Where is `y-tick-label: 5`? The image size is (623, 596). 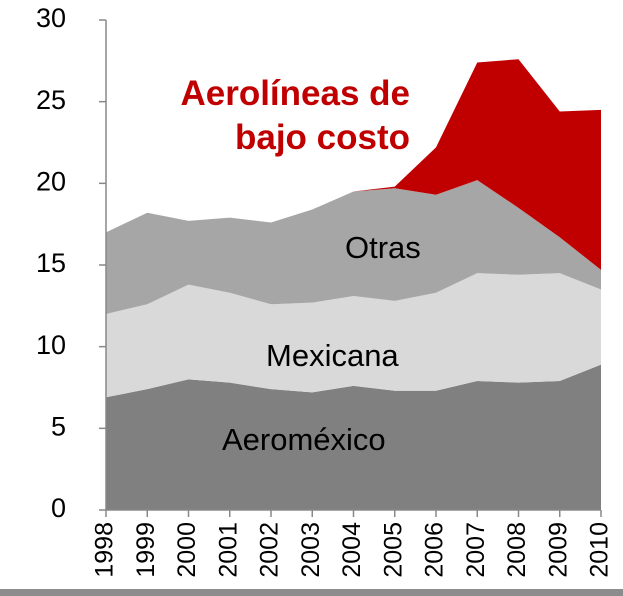
y-tick-label: 5 is located at coordinates (58, 426).